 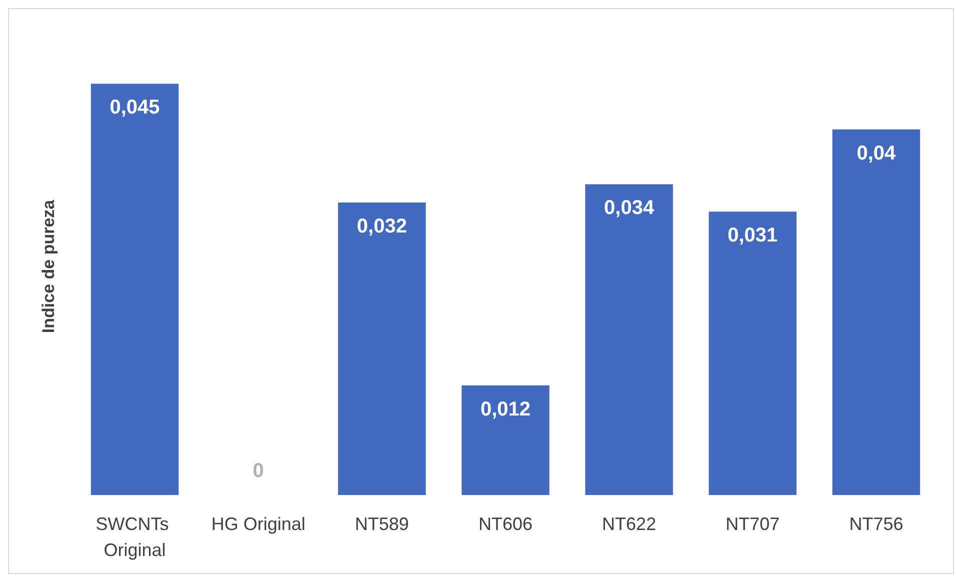 I want to click on x-tick-label: NT707, so click(x=753, y=524).